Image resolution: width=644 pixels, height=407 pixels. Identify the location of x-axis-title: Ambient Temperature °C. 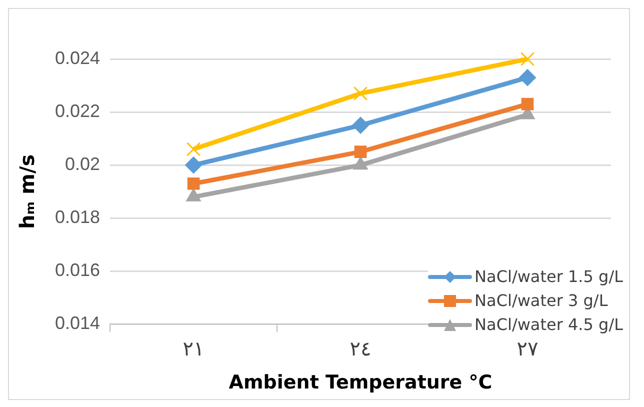
(360, 383).